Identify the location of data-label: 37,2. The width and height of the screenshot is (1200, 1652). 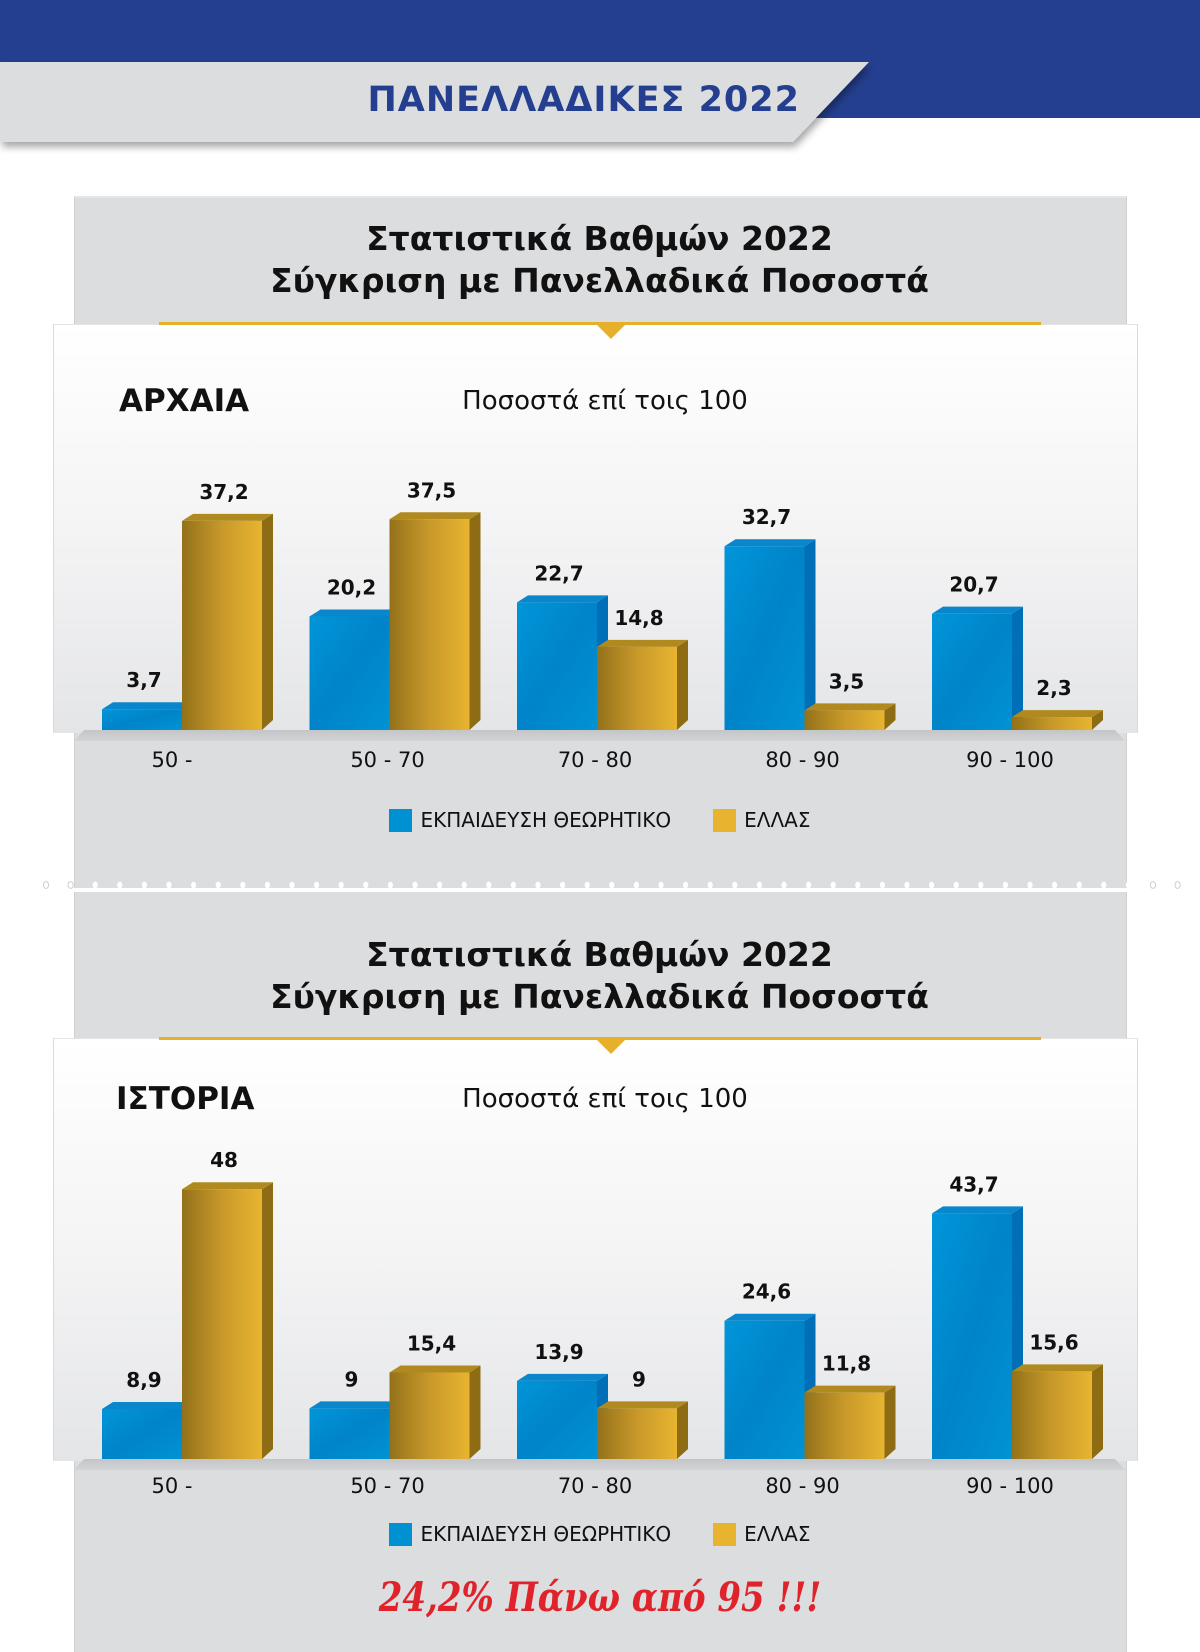
(223, 492).